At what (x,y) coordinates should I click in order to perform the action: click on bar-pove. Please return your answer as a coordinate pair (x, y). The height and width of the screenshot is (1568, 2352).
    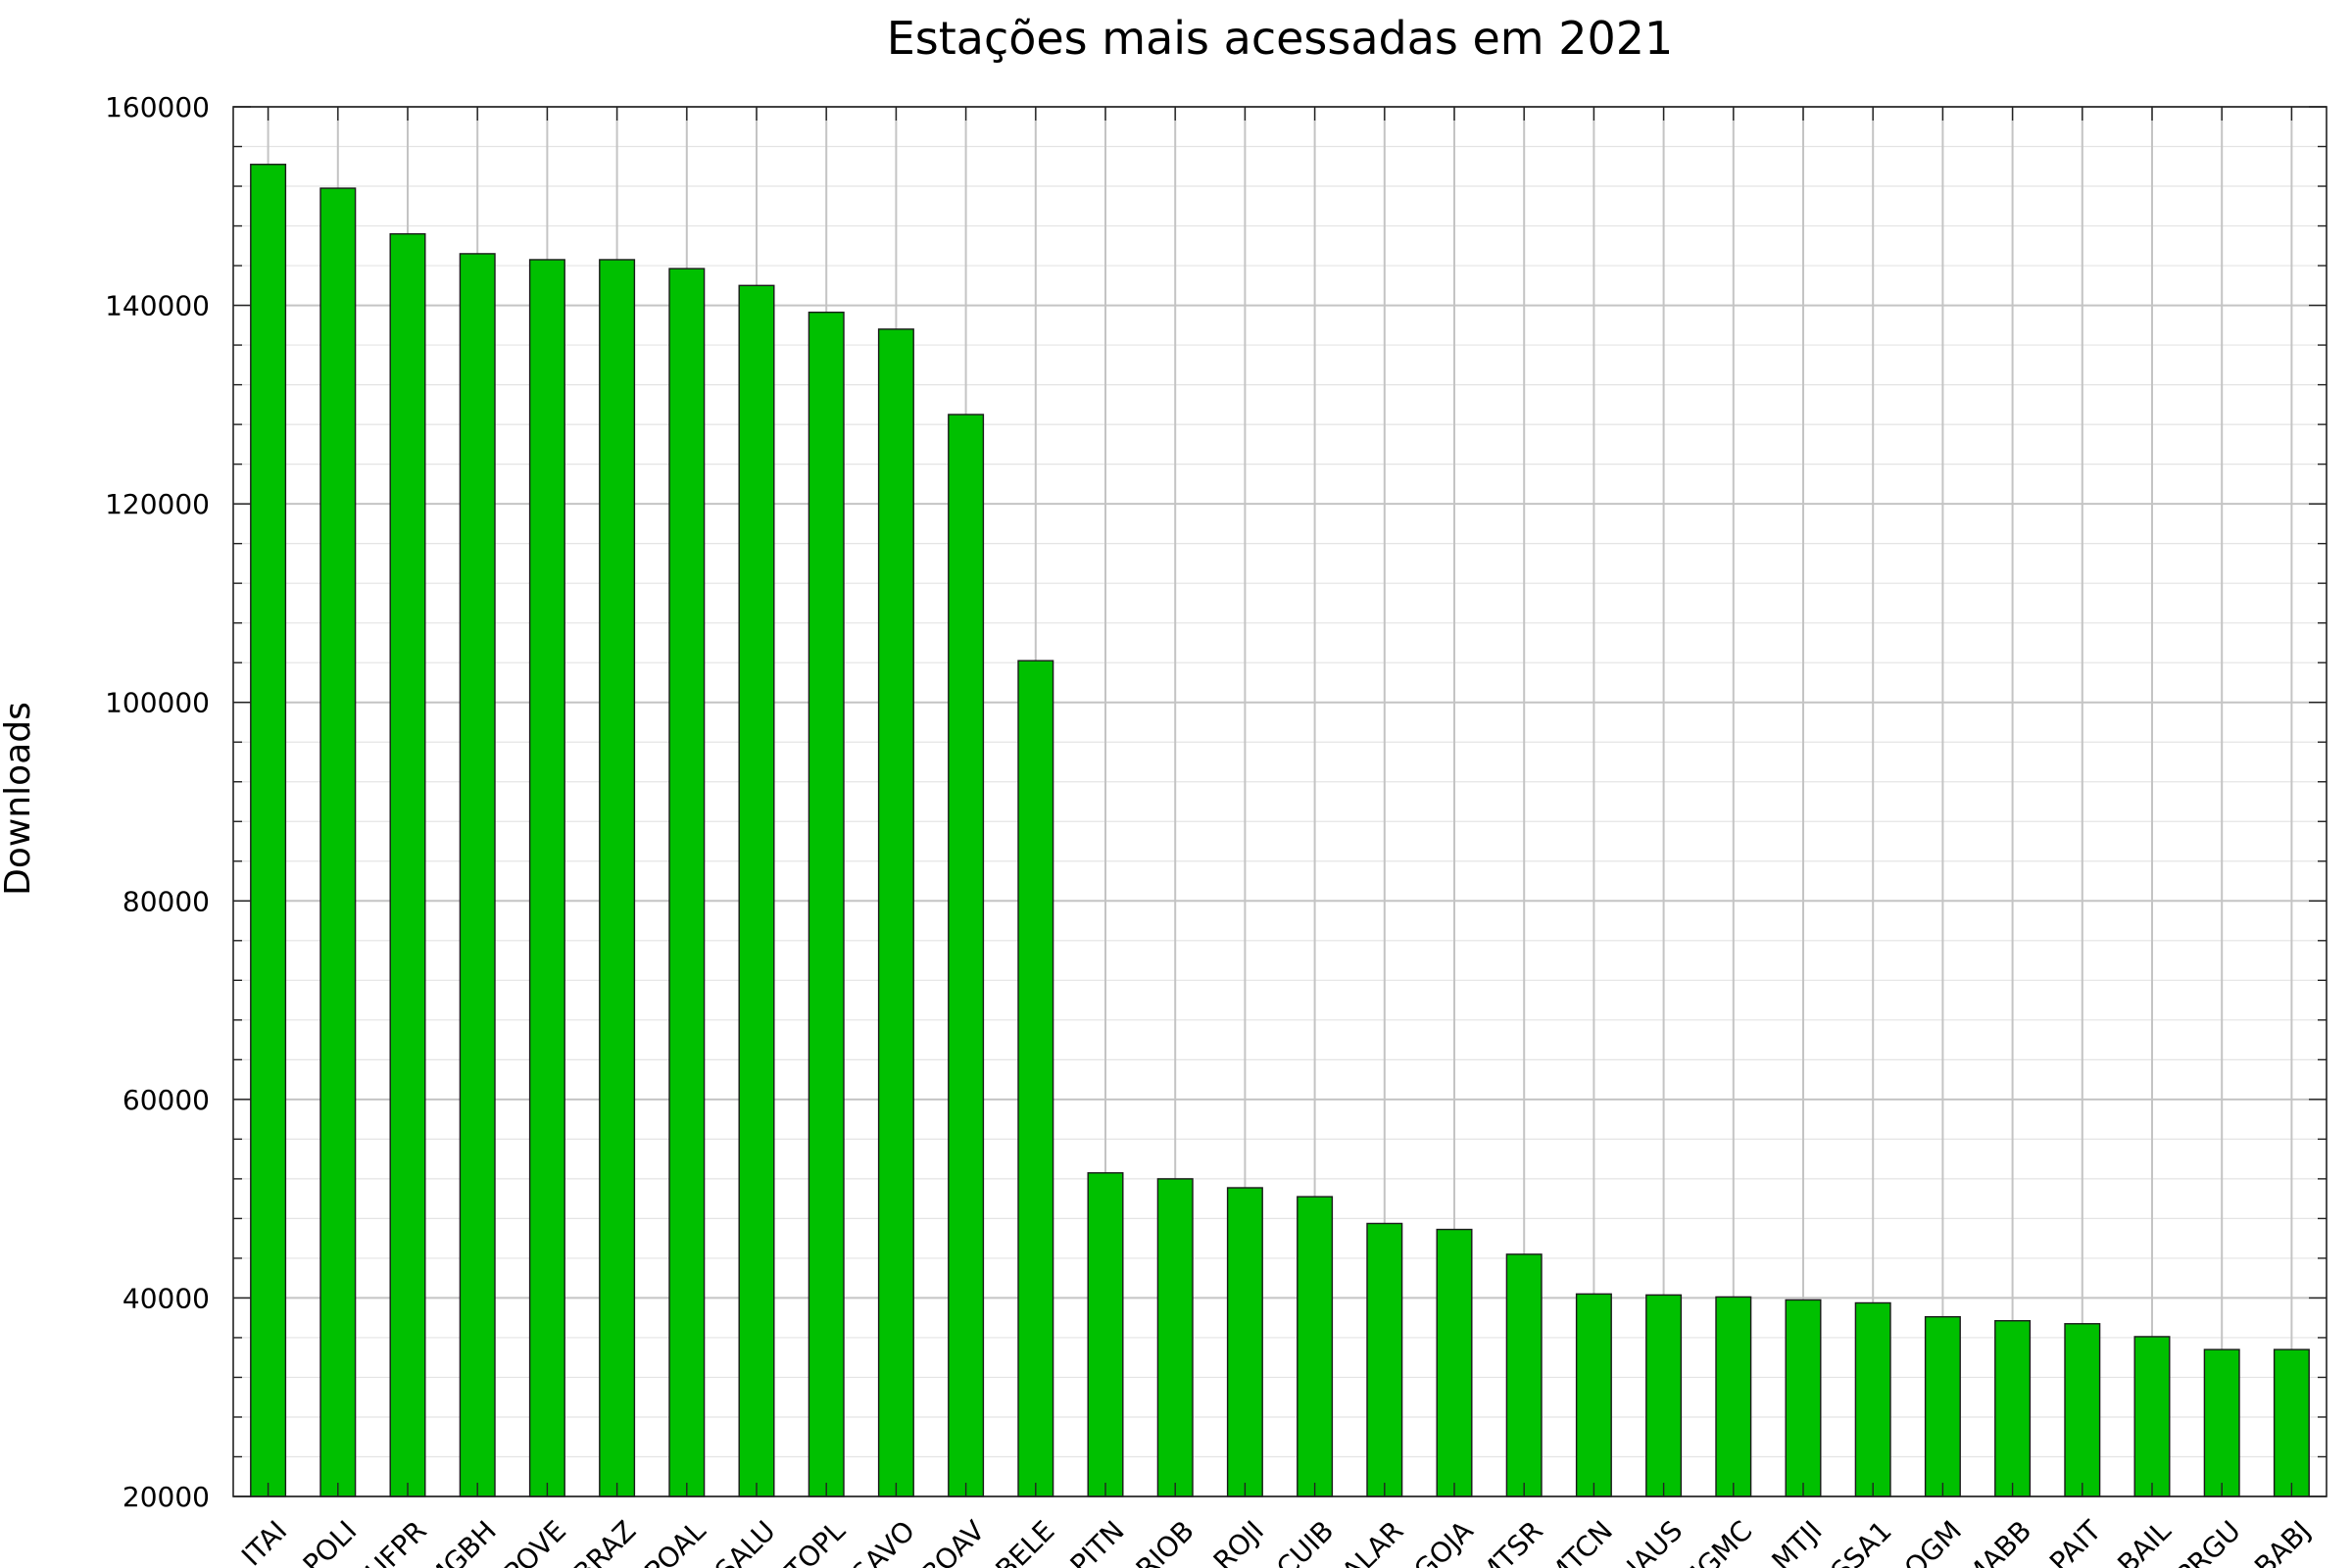
    Looking at the image, I should click on (546, 878).